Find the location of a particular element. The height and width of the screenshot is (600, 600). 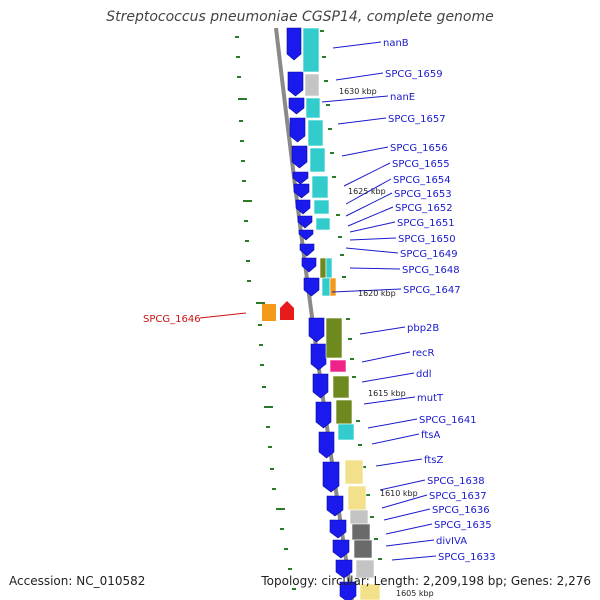

gene-label: SPCG_1654 is located at coordinates (422, 180).